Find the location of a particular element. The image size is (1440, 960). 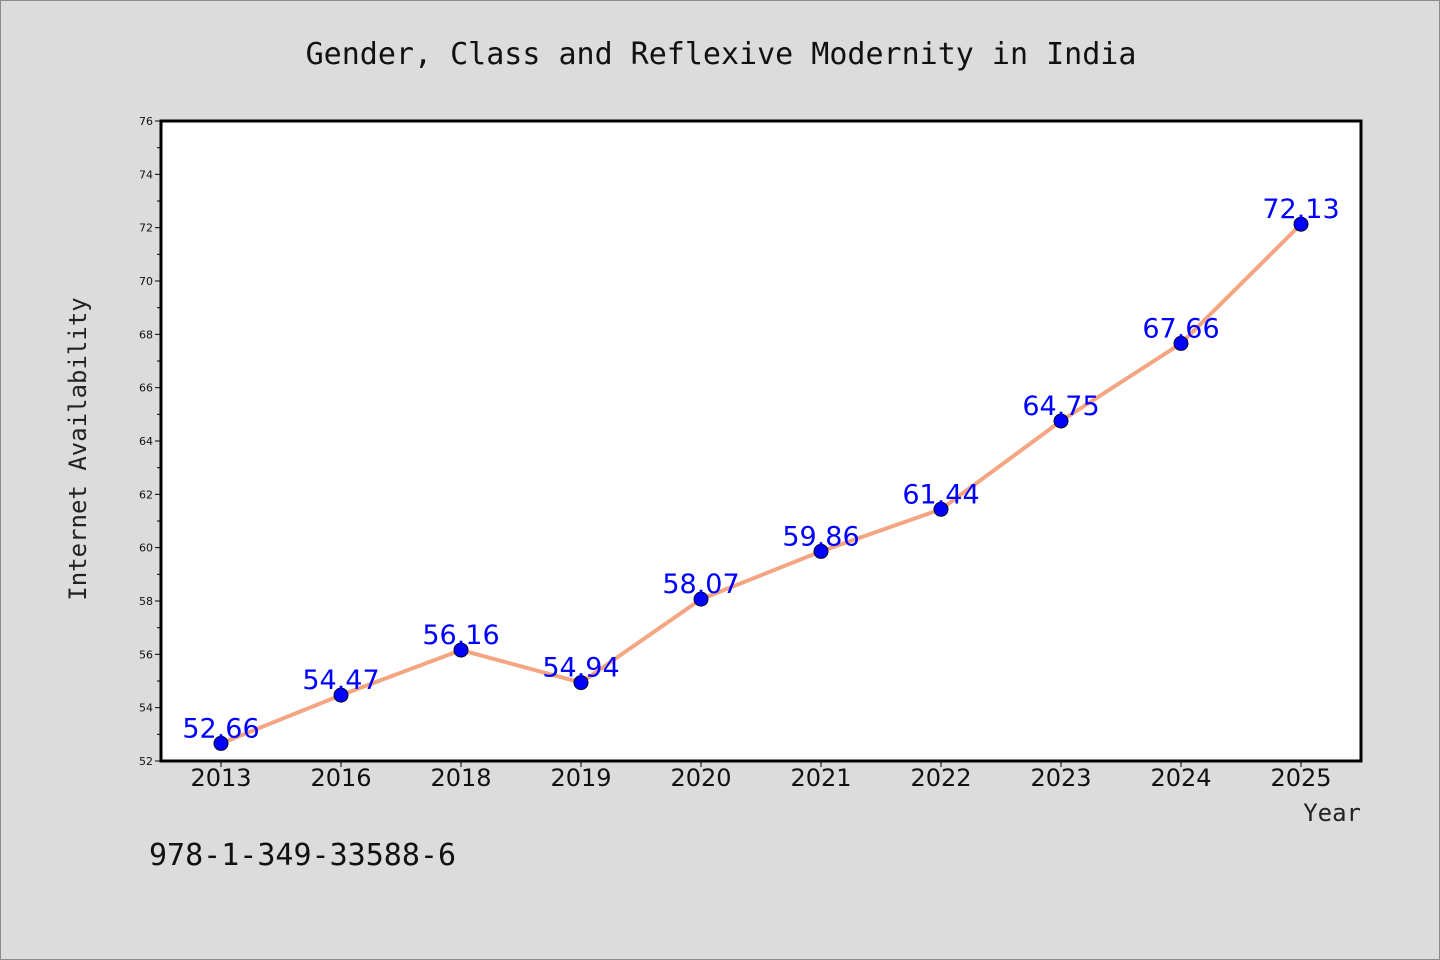

x-tick-label: 2021 is located at coordinates (820, 778).